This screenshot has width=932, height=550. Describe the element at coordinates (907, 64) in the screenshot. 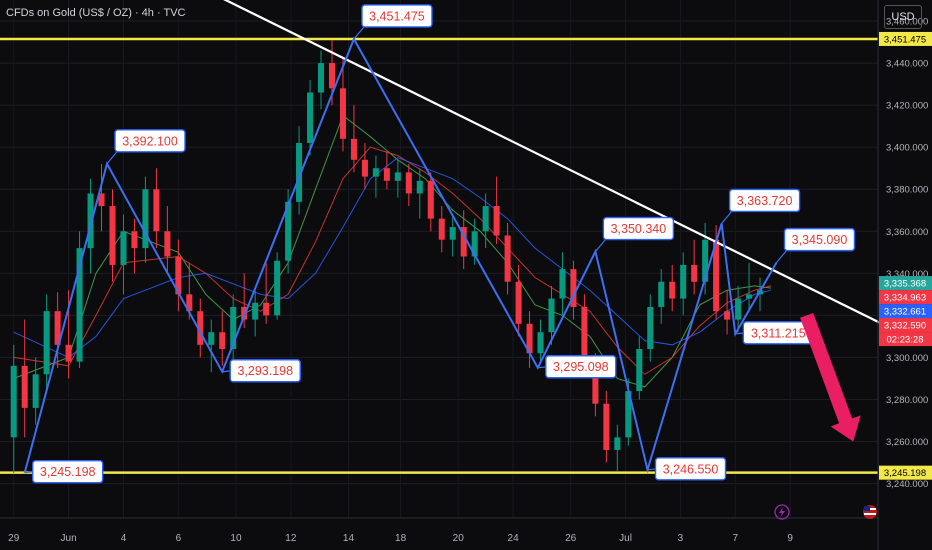

I see `y-tick-label: 3,440.000` at that location.